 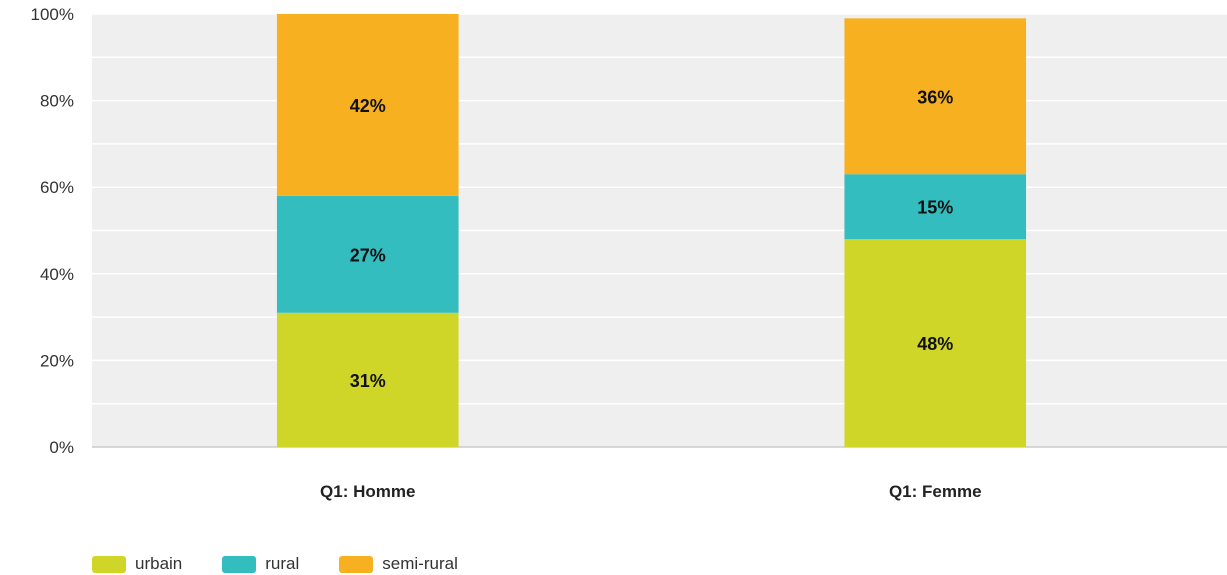 I want to click on data-label: 48%, so click(x=935, y=344).